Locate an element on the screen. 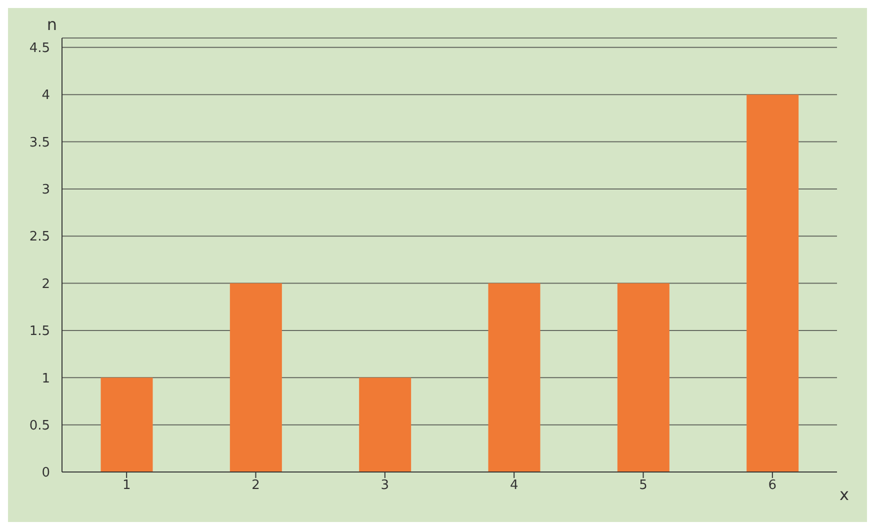 This screenshot has width=875, height=530. x-axis-title: x is located at coordinates (844, 494).